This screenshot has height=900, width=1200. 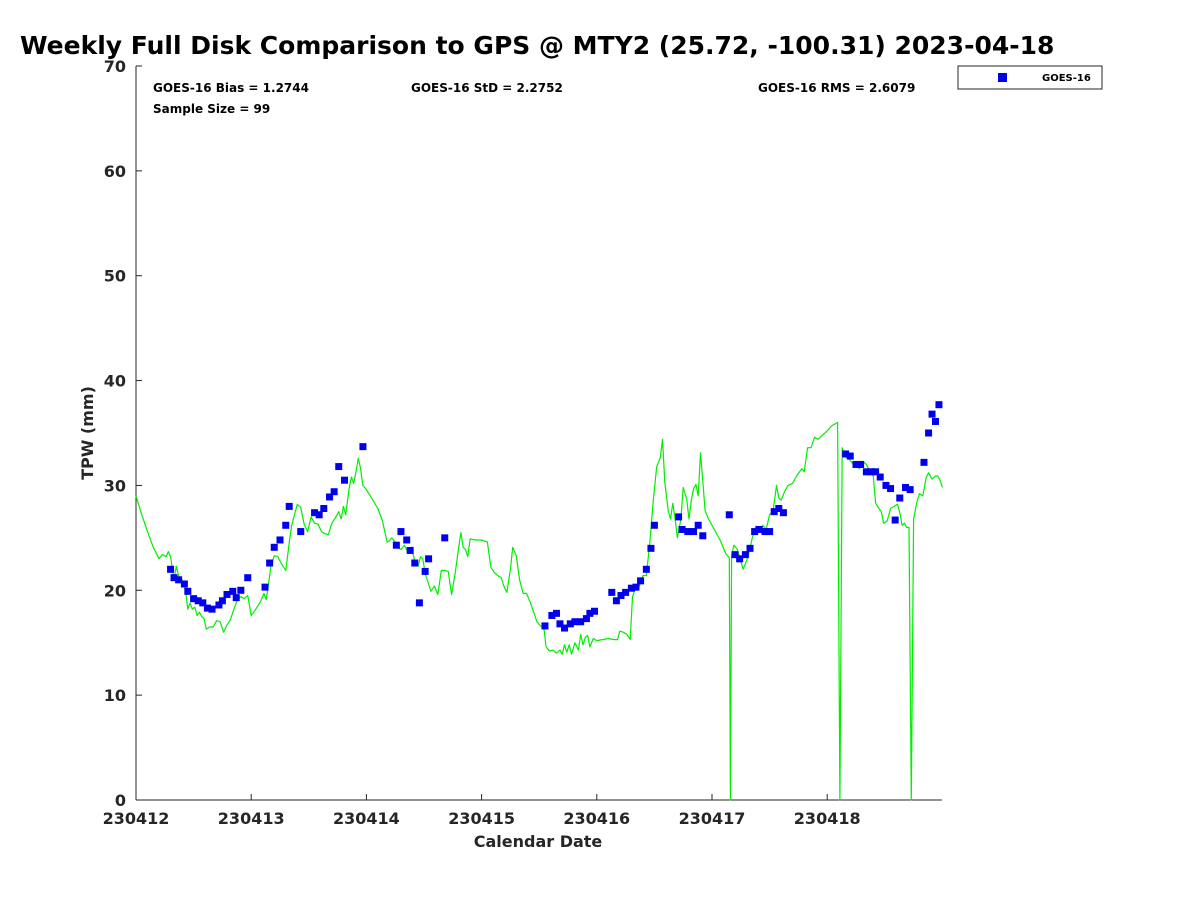 I want to click on y-tick-label: 60, so click(x=115, y=171).